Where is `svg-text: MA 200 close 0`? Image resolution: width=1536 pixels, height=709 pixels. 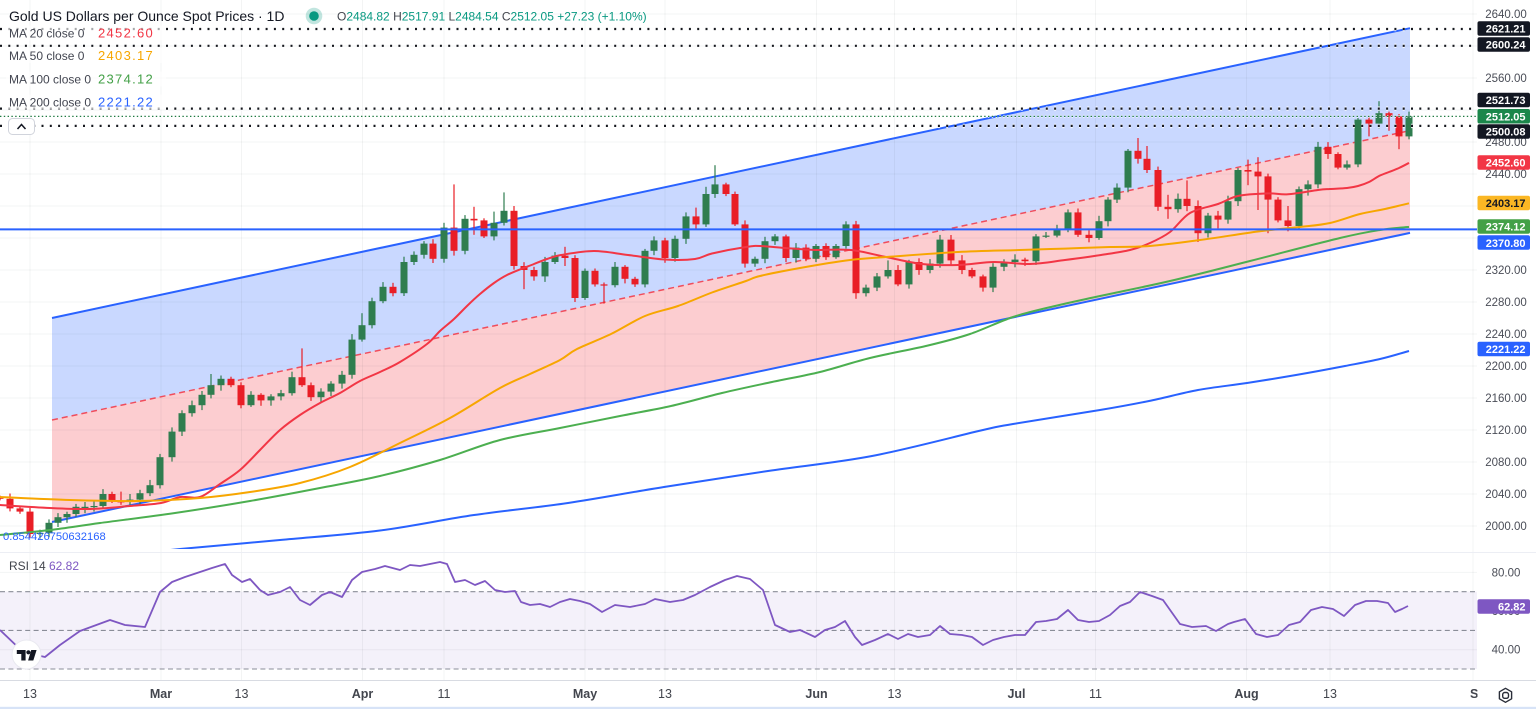 svg-text: MA 200 close 0 is located at coordinates (50, 103).